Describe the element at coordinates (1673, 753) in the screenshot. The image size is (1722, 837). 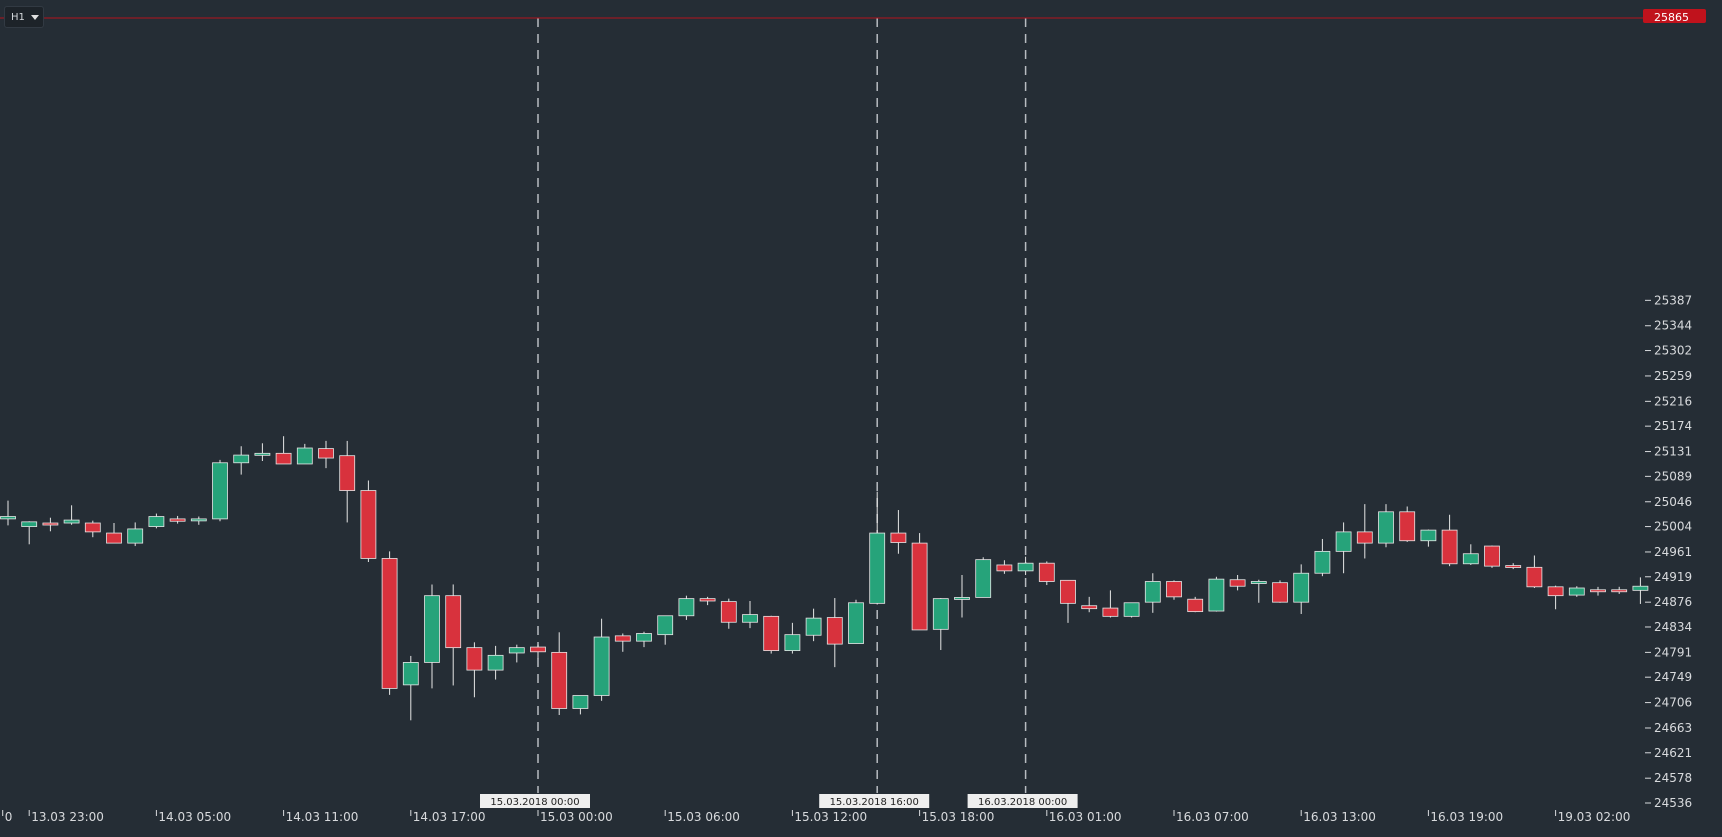
I see `price-tick-label: 24621` at that location.